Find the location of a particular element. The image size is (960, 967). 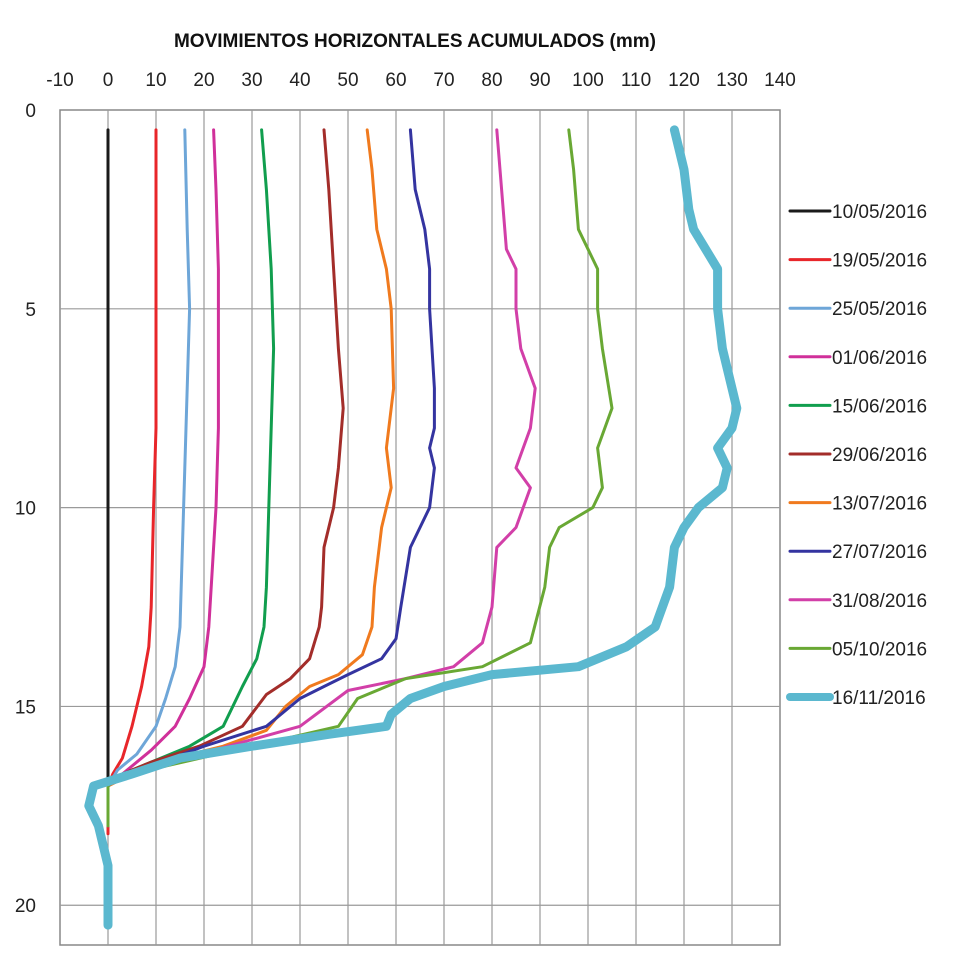

x-tick-label: 90 is located at coordinates (539, 80).